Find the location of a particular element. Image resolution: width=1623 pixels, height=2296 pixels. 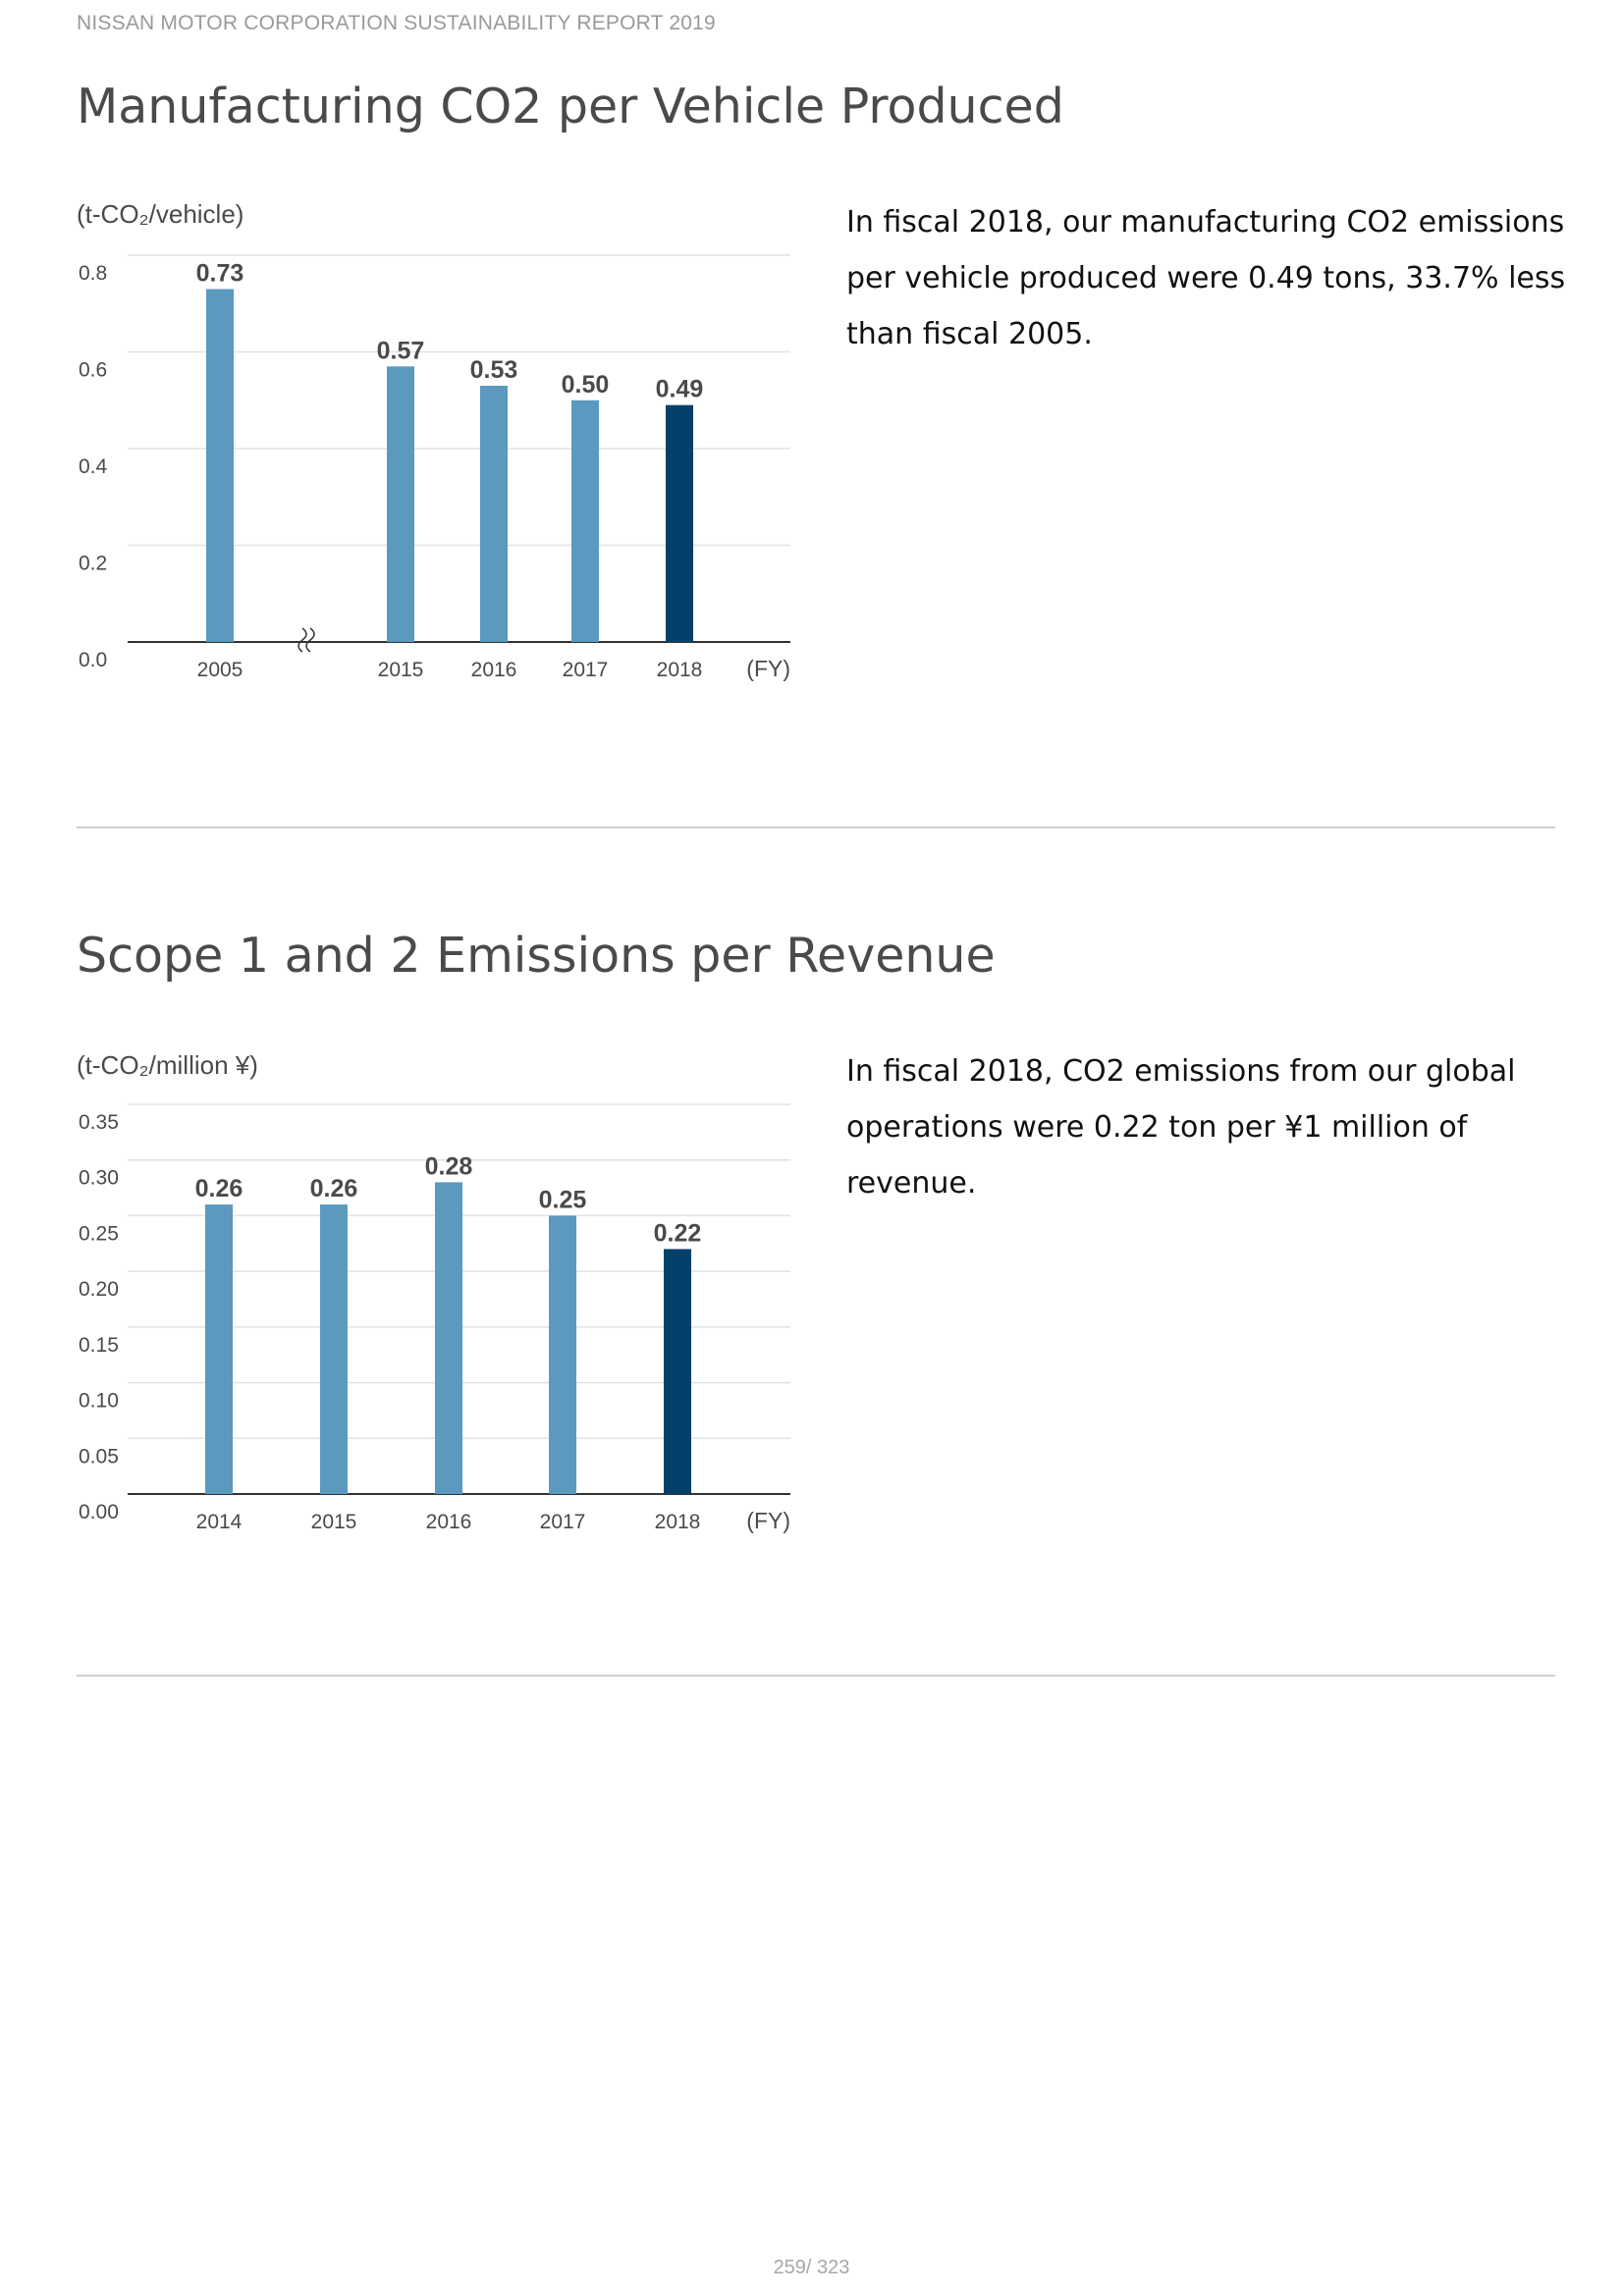

bar-2014 is located at coordinates (219, 1349).